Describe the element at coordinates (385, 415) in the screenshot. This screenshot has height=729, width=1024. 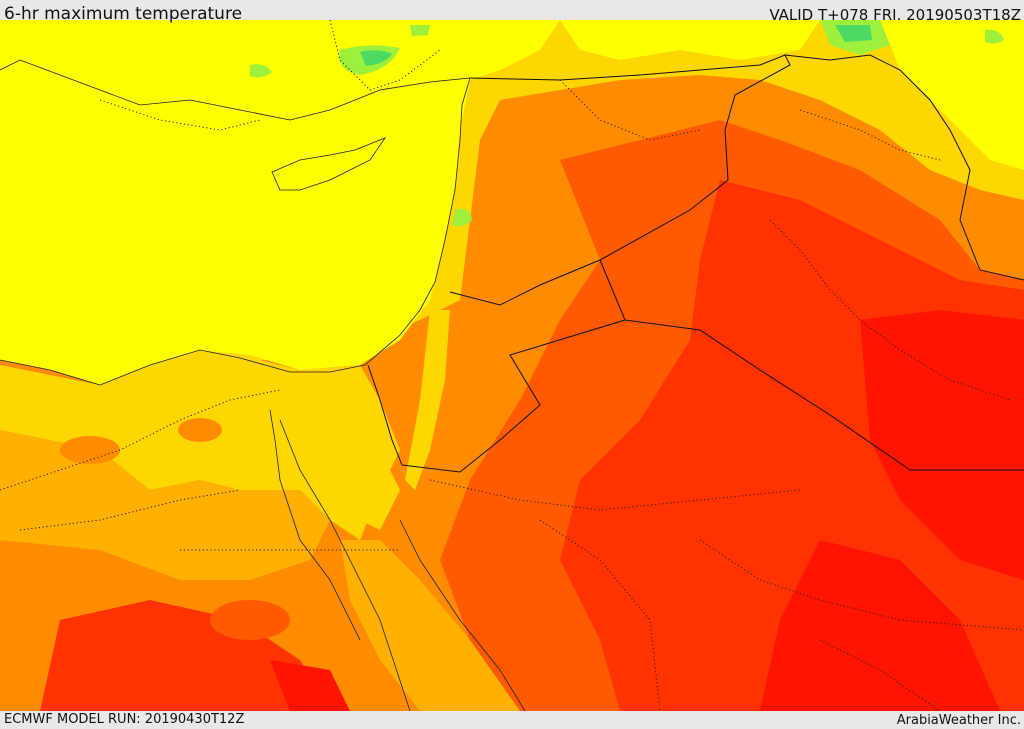
I see `border-egypt-israel` at that location.